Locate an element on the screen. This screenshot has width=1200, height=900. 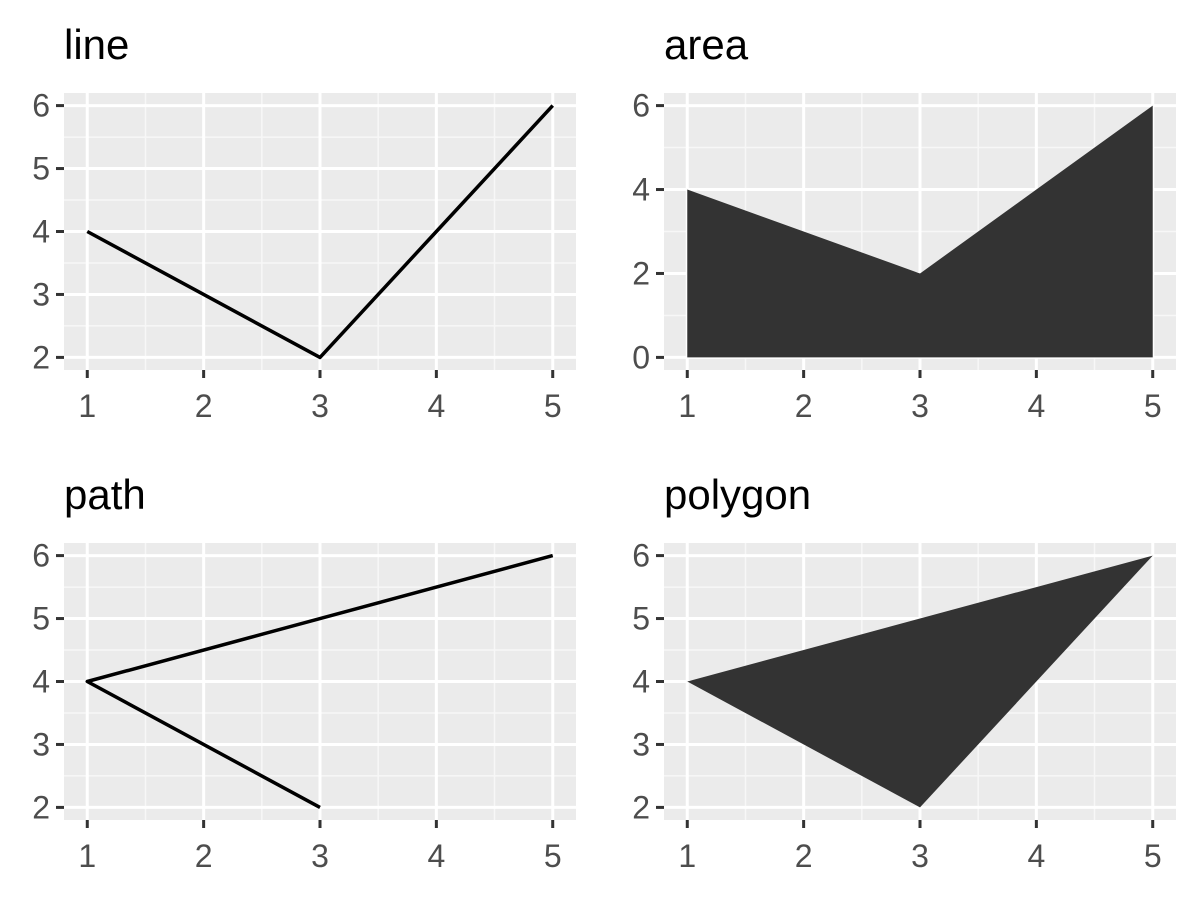
series-area is located at coordinates (920, 231).